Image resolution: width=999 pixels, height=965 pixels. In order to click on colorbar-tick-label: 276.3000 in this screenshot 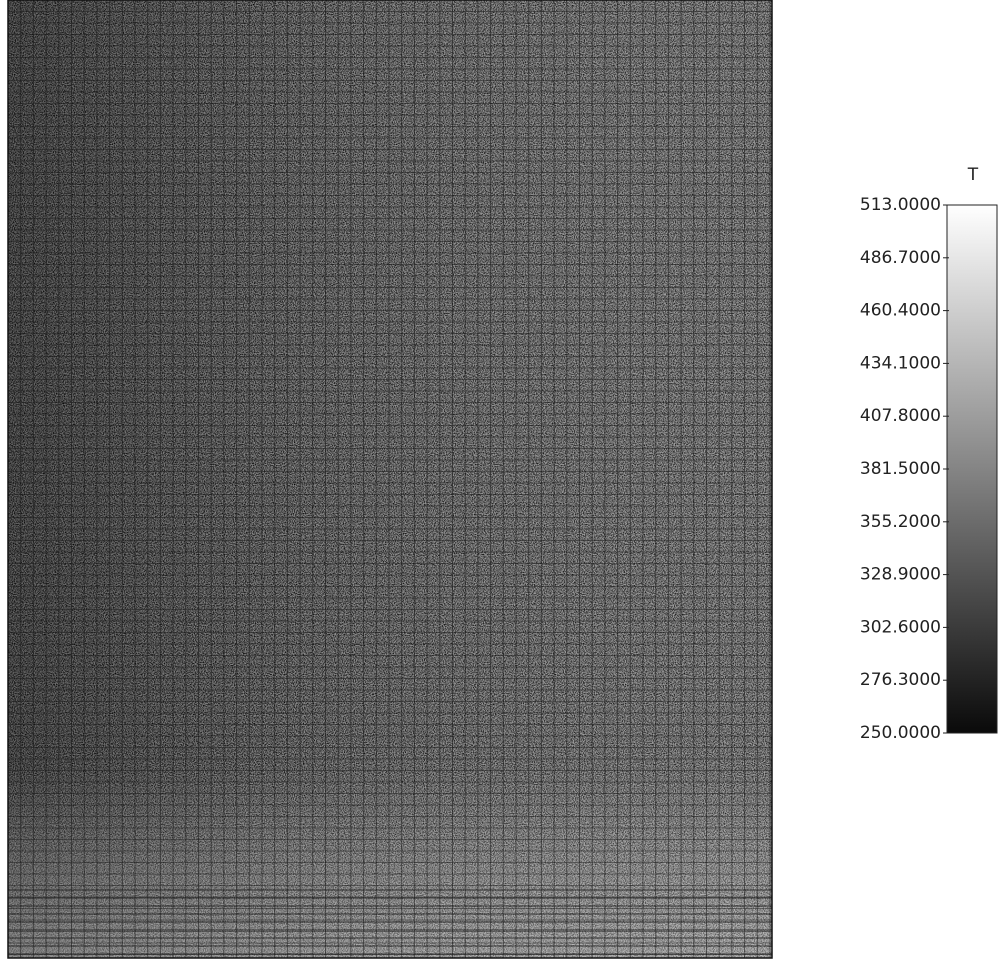, I will do `click(900, 680)`.